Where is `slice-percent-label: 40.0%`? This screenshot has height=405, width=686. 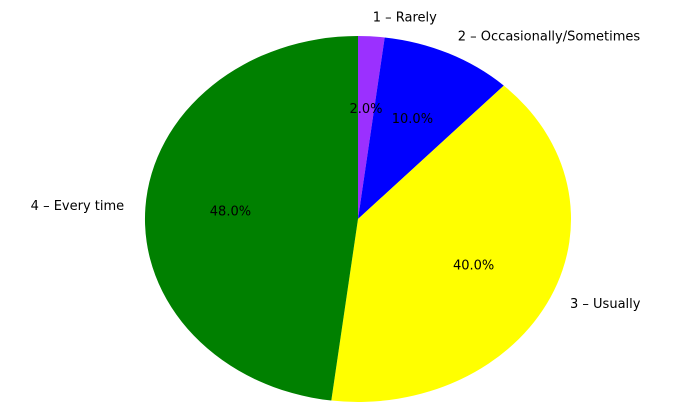 slice-percent-label: 40.0% is located at coordinates (473, 265).